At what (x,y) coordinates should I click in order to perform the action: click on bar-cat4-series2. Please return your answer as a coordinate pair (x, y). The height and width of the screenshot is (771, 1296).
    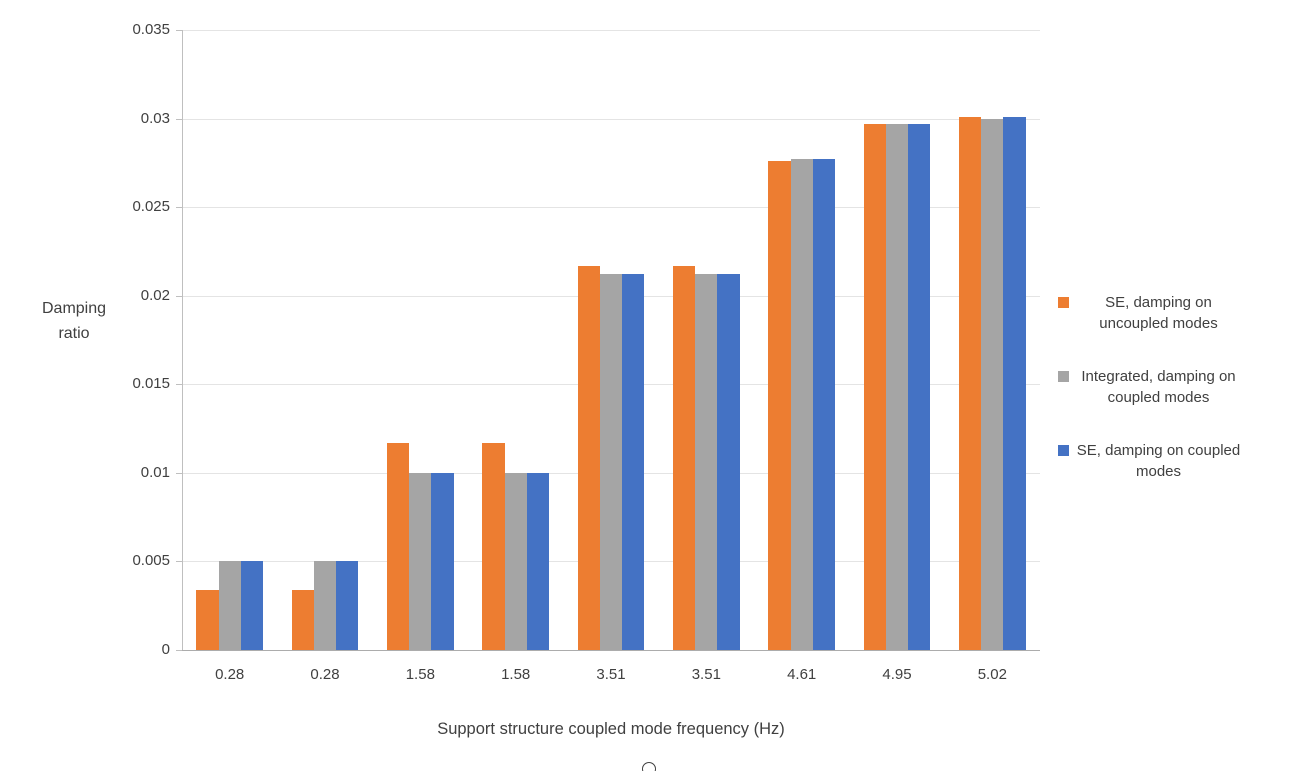
    Looking at the image, I should click on (633, 462).